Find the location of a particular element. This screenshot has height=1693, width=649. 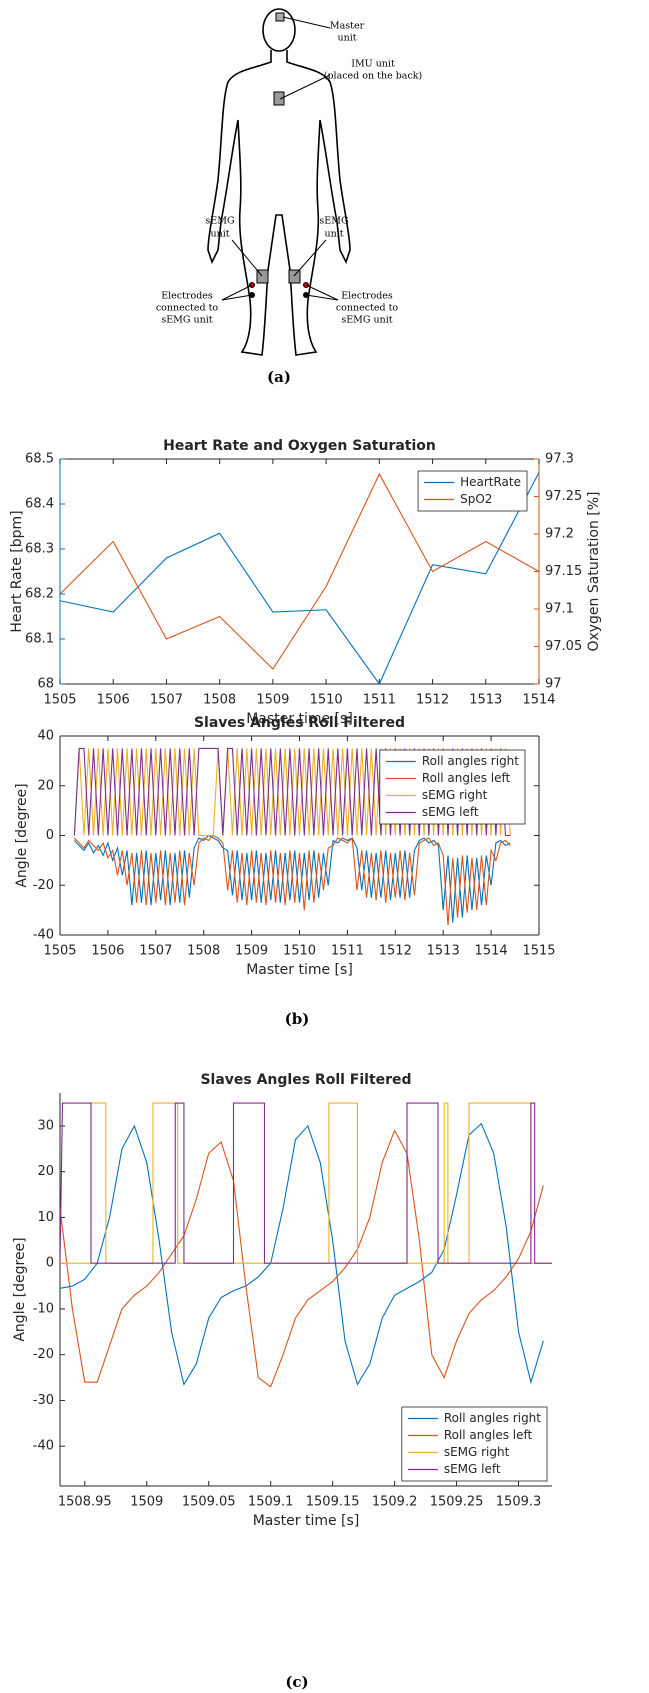

x-tick-label: 1509.3 is located at coordinates (519, 1502).